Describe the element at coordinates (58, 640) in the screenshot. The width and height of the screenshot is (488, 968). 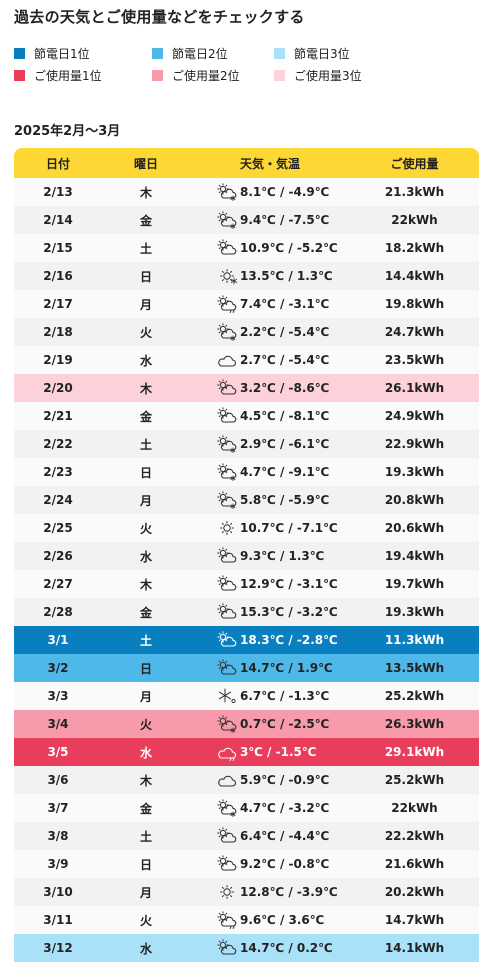
I see `row-date: 3/1` at that location.